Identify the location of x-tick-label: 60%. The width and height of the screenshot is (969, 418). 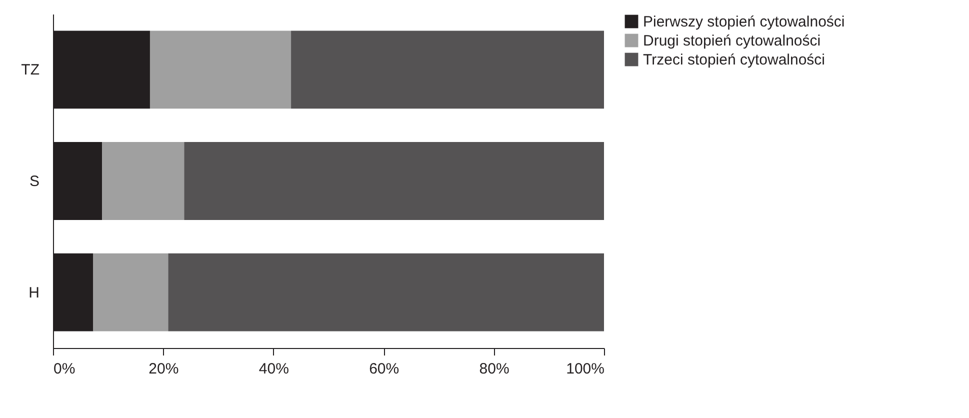
(384, 369).